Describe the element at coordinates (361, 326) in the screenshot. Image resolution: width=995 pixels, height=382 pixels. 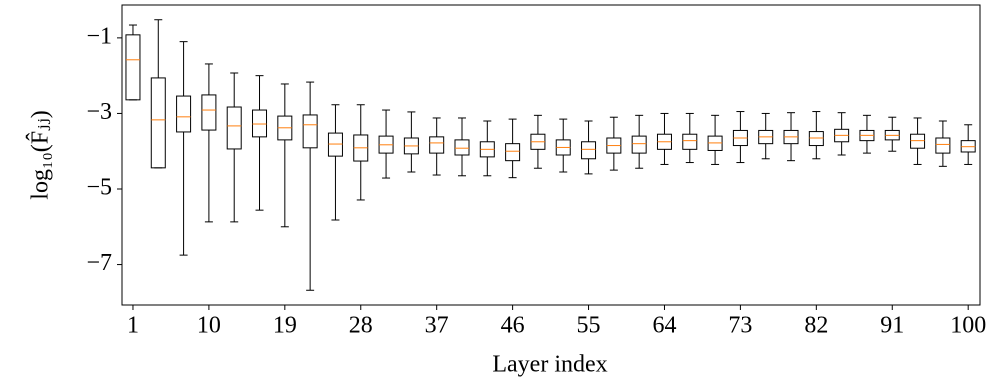
I see `x-tick-label: 28` at that location.